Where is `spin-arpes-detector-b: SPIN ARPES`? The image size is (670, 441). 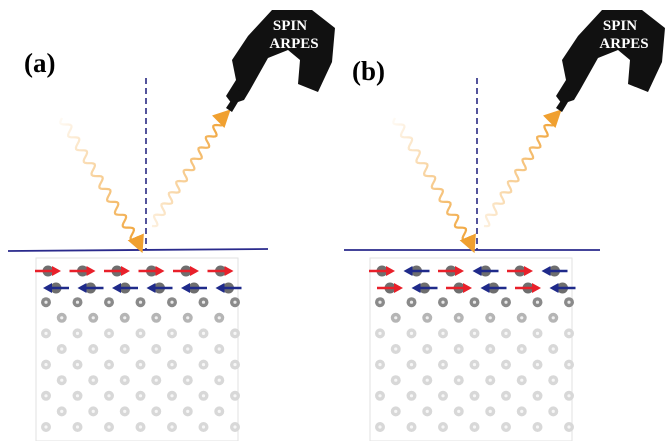 spin-arpes-detector-b: SPIN ARPES is located at coordinates (610, 61).